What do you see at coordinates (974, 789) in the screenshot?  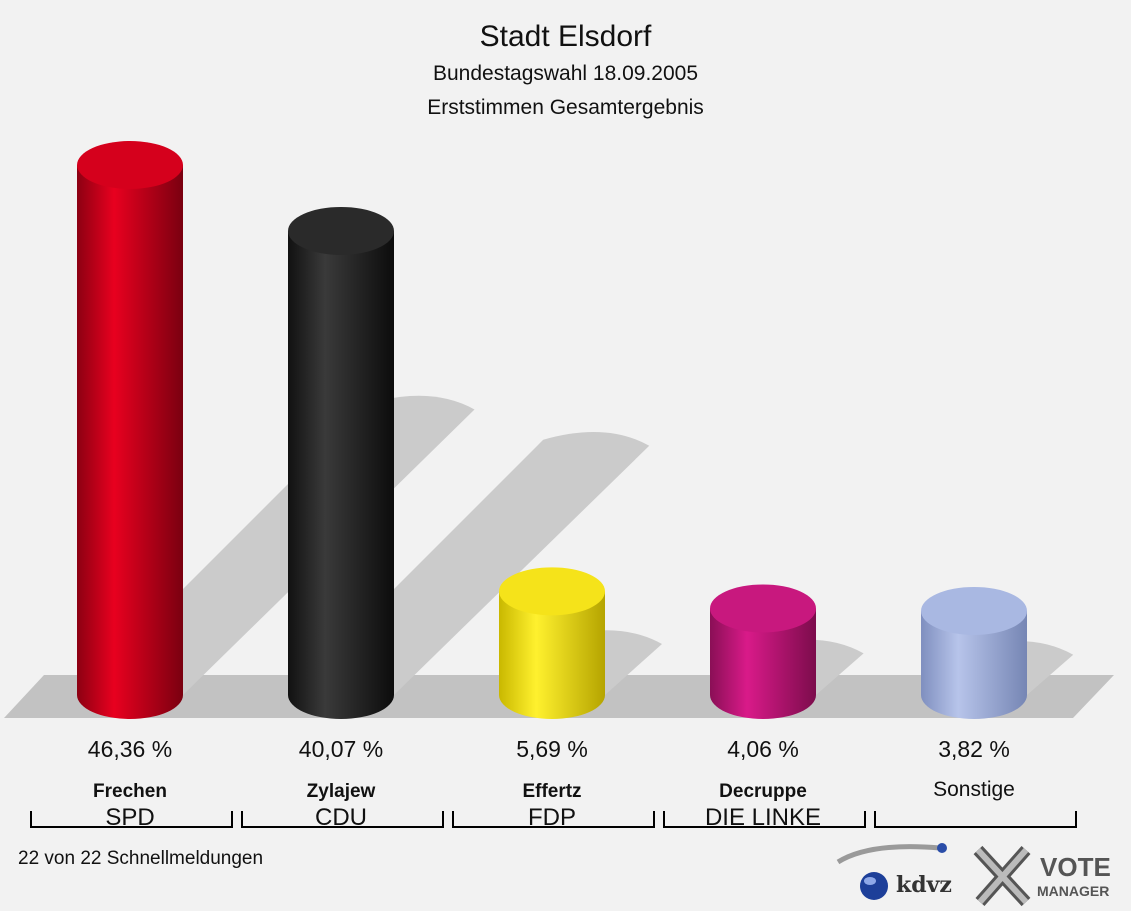 I see `candidate-label-sonstige: Sonstige` at bounding box center [974, 789].